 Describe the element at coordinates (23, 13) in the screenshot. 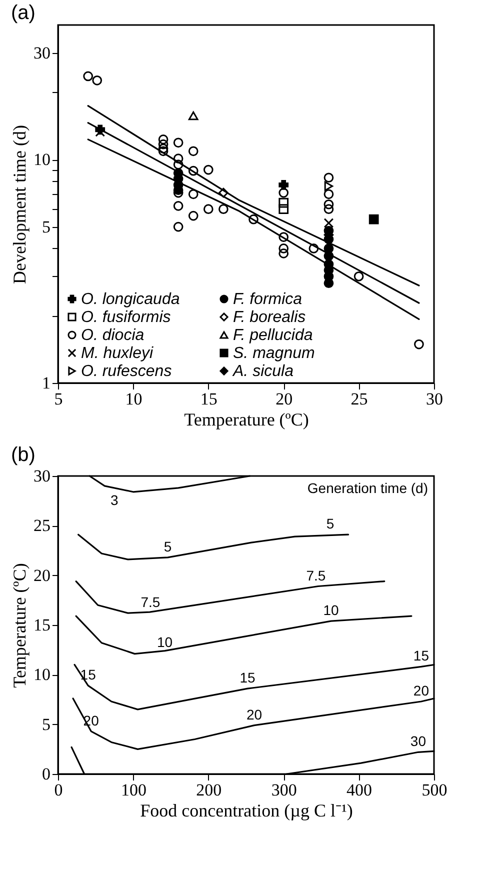

I see `chart-title: (a)` at that location.